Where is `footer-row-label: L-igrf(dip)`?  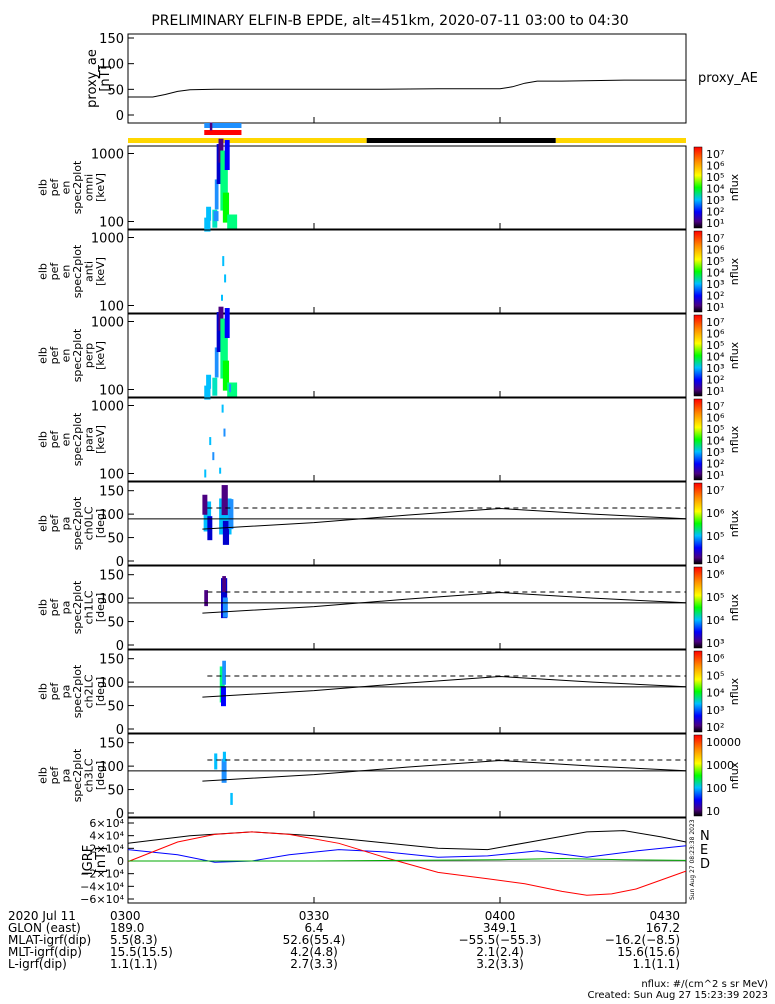
footer-row-label: L-igrf(dip) is located at coordinates (37, 964).